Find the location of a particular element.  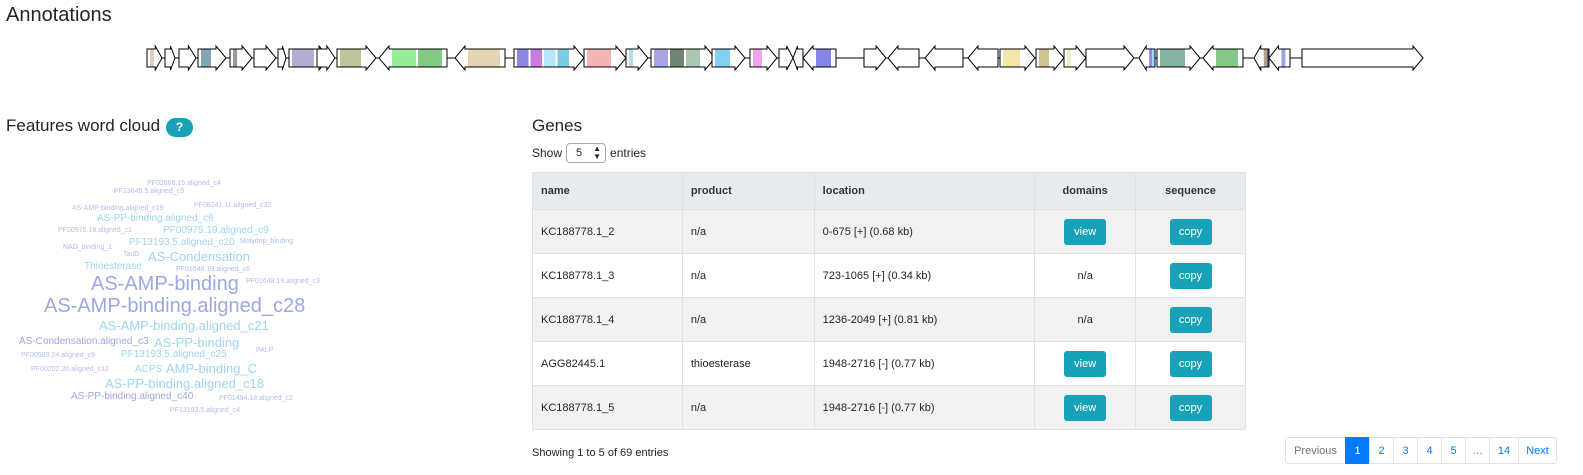

word-cloud-term: PF13193.5.aligned_c4 is located at coordinates (205, 410).